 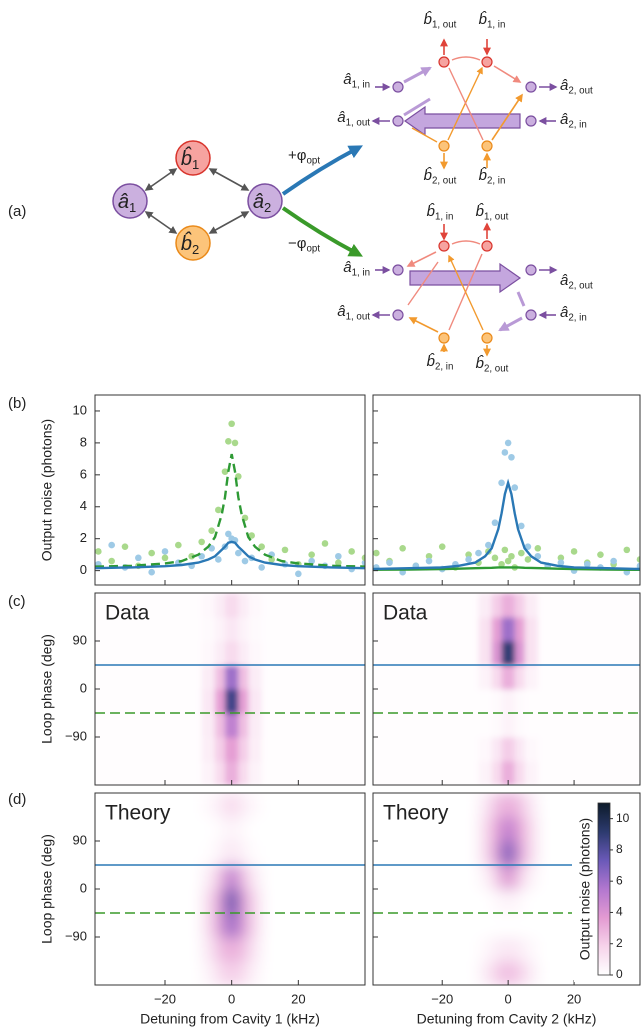 What do you see at coordinates (17, 799) in the screenshot?
I see `panel-label: (d)` at bounding box center [17, 799].